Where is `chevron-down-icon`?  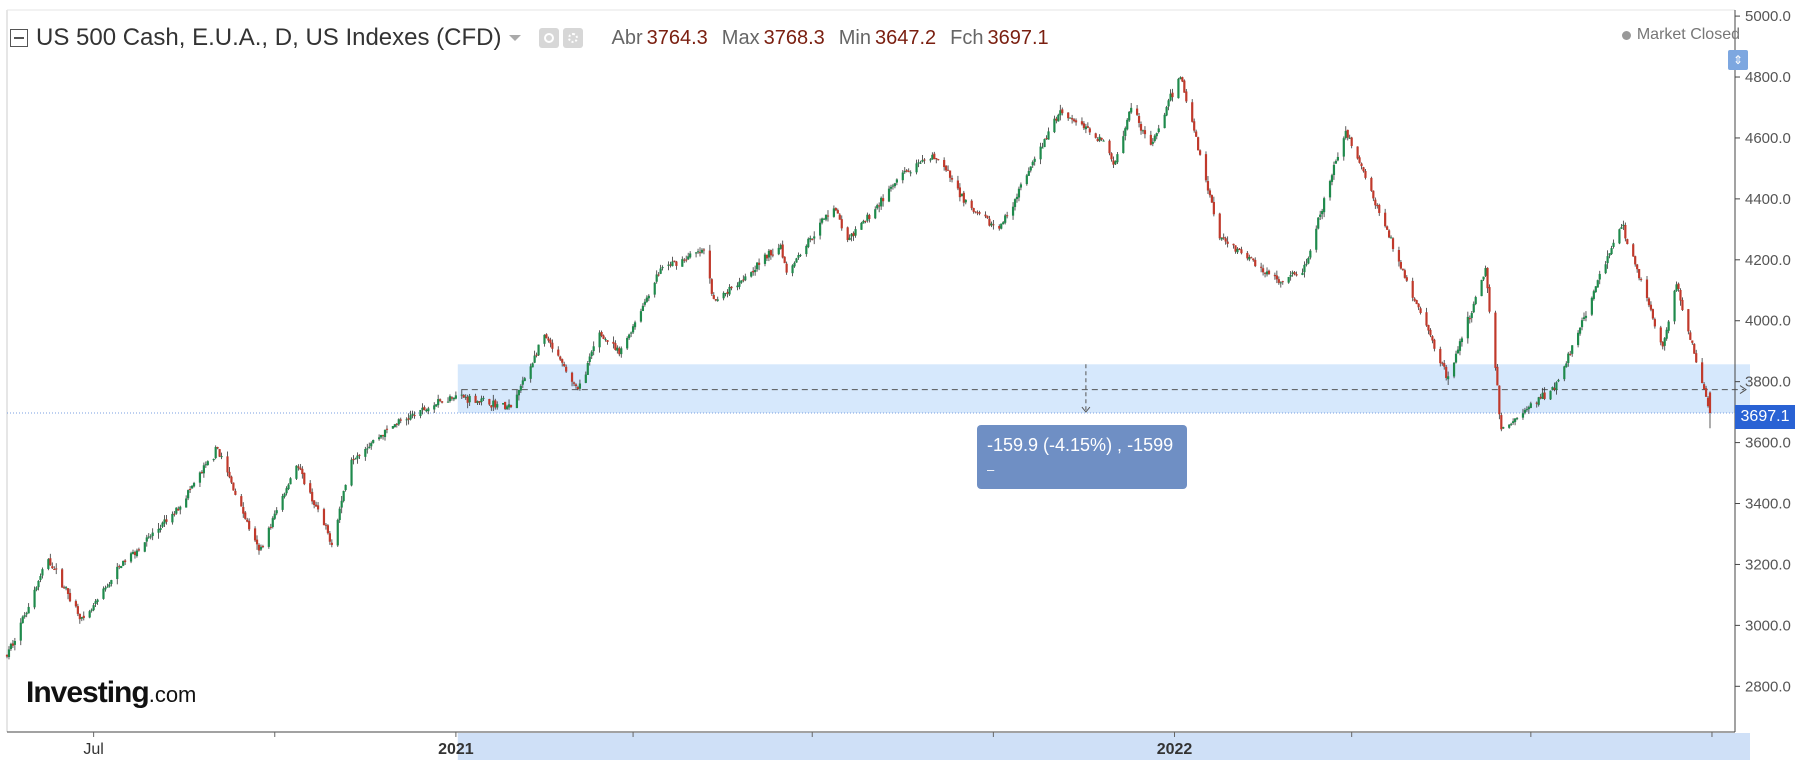 chevron-down-icon is located at coordinates (515, 38).